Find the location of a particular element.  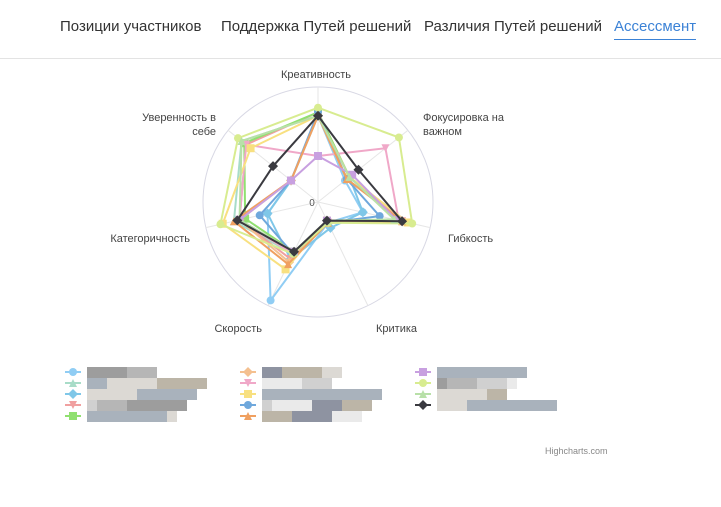

axis-label: Креативность is located at coordinates (316, 75).